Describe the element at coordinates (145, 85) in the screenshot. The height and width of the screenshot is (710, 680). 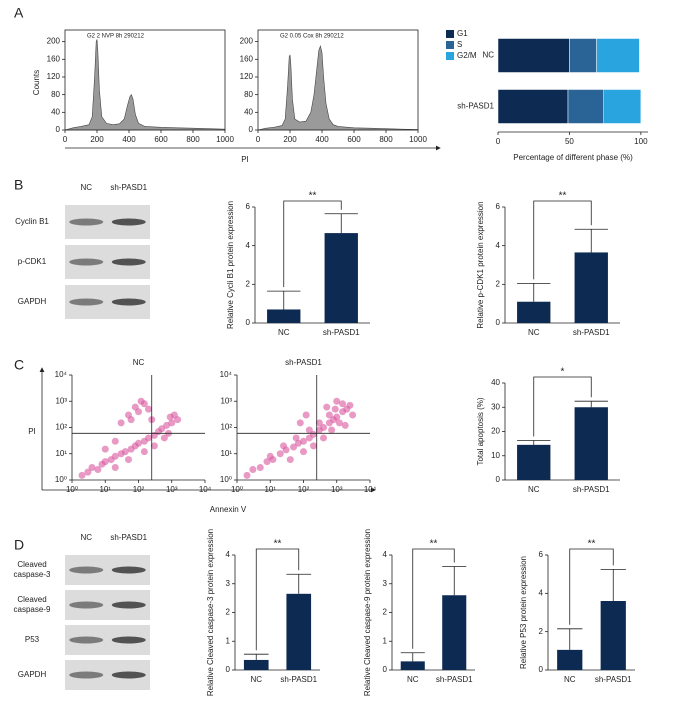
I see `histogram-area` at that location.